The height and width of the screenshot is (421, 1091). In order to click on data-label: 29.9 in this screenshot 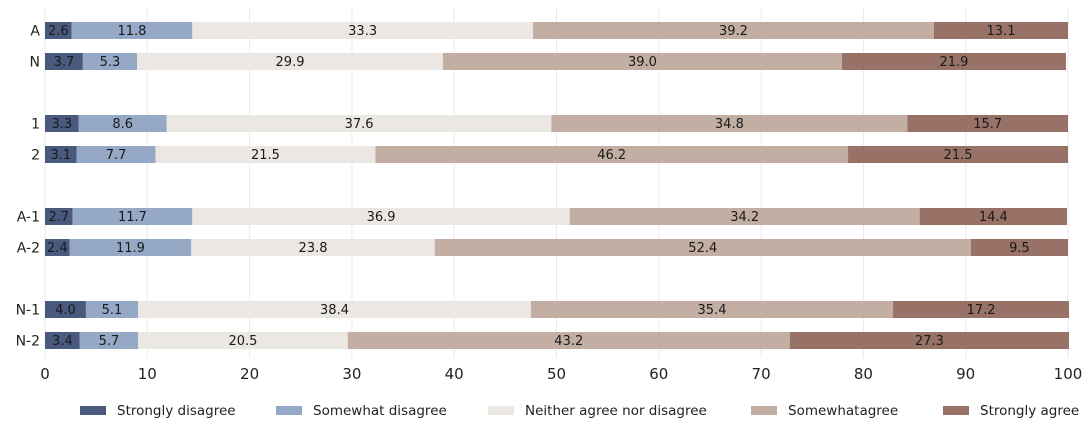, I will do `click(290, 62)`.